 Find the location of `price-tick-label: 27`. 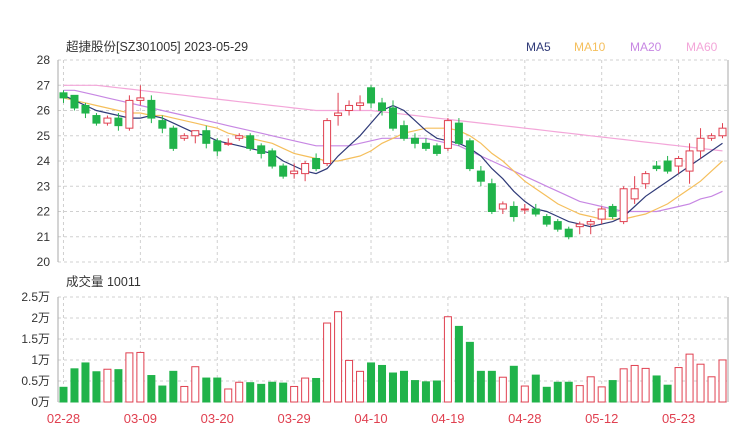

price-tick-label: 27 is located at coordinates (44, 85).